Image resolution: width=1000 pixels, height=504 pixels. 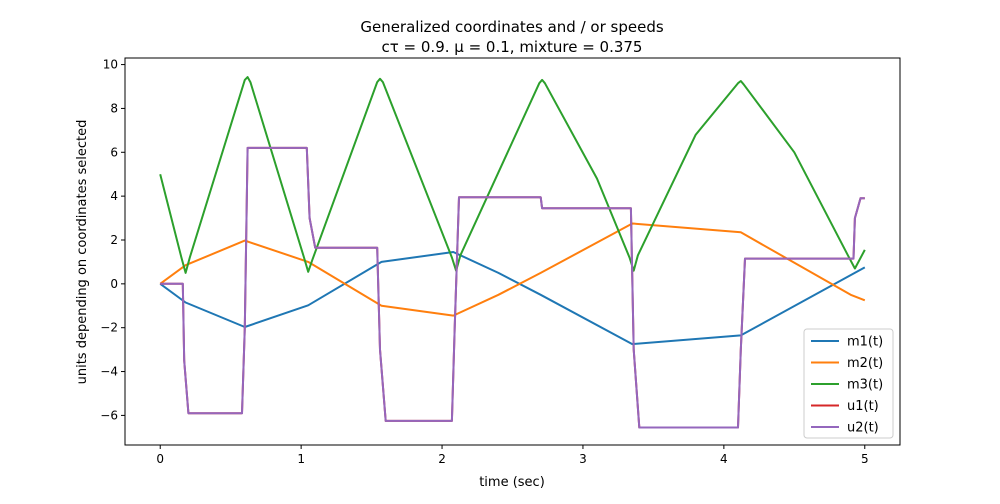 What do you see at coordinates (114, 196) in the screenshot?
I see `y-tick-label: 4` at bounding box center [114, 196].